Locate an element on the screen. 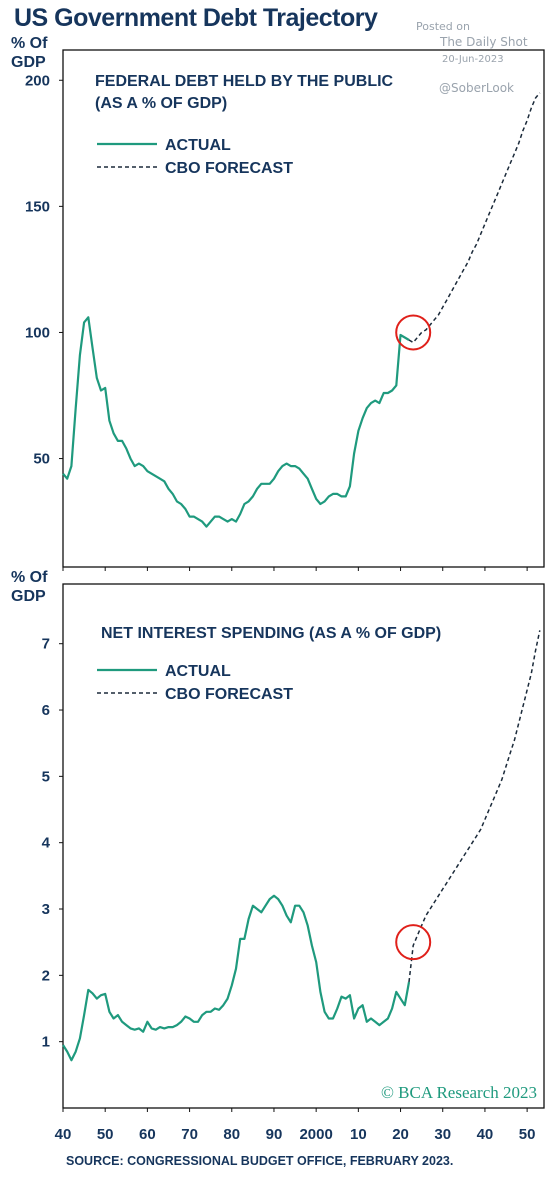 This screenshot has height=1200, width=549. interest-ytick-label: 4 is located at coordinates (46, 843).